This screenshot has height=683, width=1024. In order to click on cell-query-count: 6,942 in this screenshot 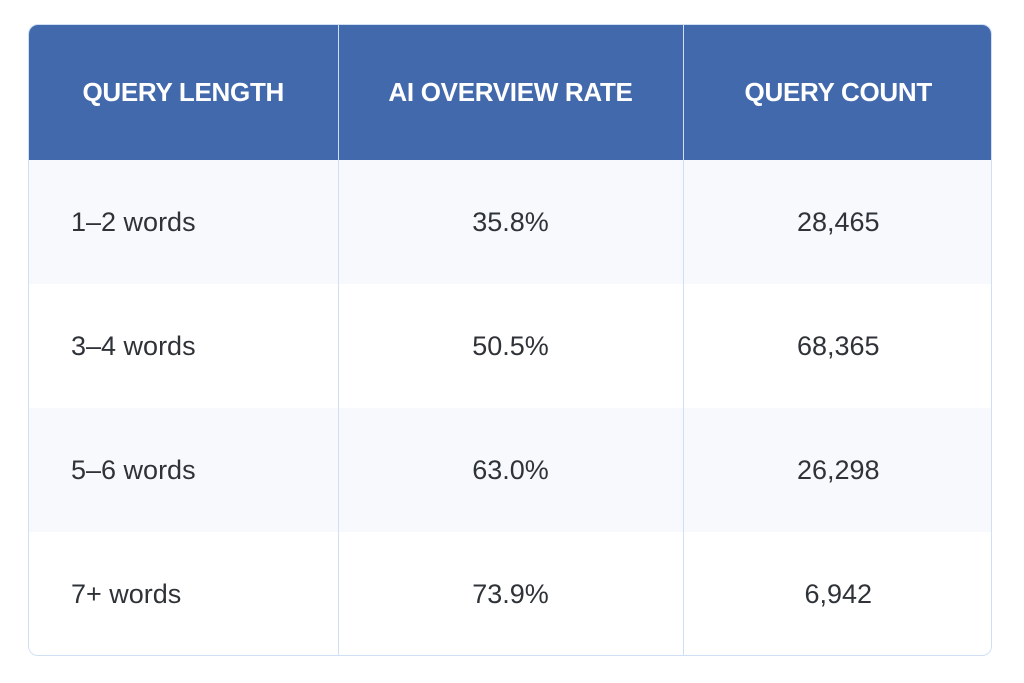, I will do `click(837, 593)`.